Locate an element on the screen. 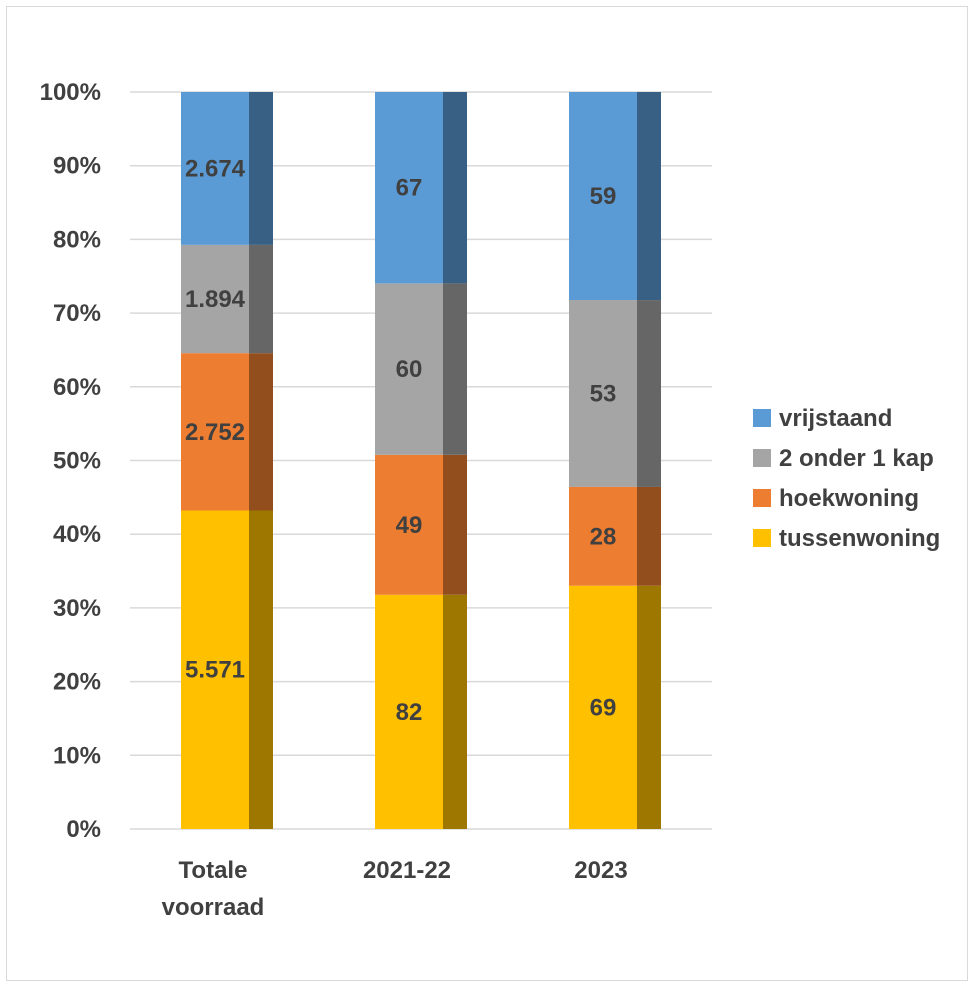 The image size is (976, 985). data-label: 2.752 is located at coordinates (215, 432).